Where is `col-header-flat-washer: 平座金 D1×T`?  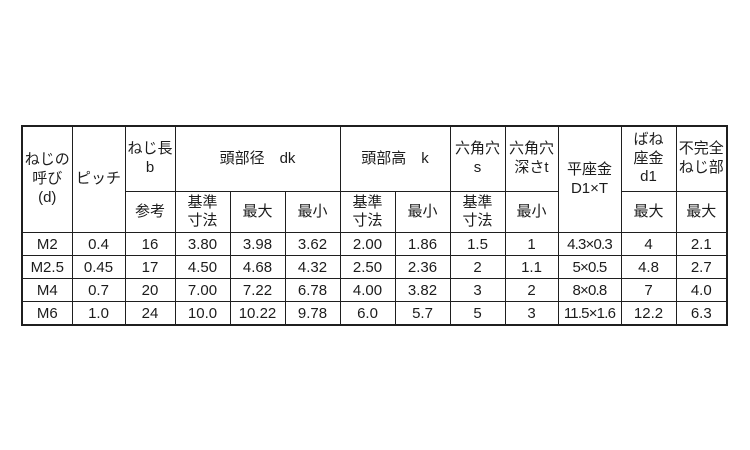 col-header-flat-washer: 平座金 D1×T is located at coordinates (589, 179).